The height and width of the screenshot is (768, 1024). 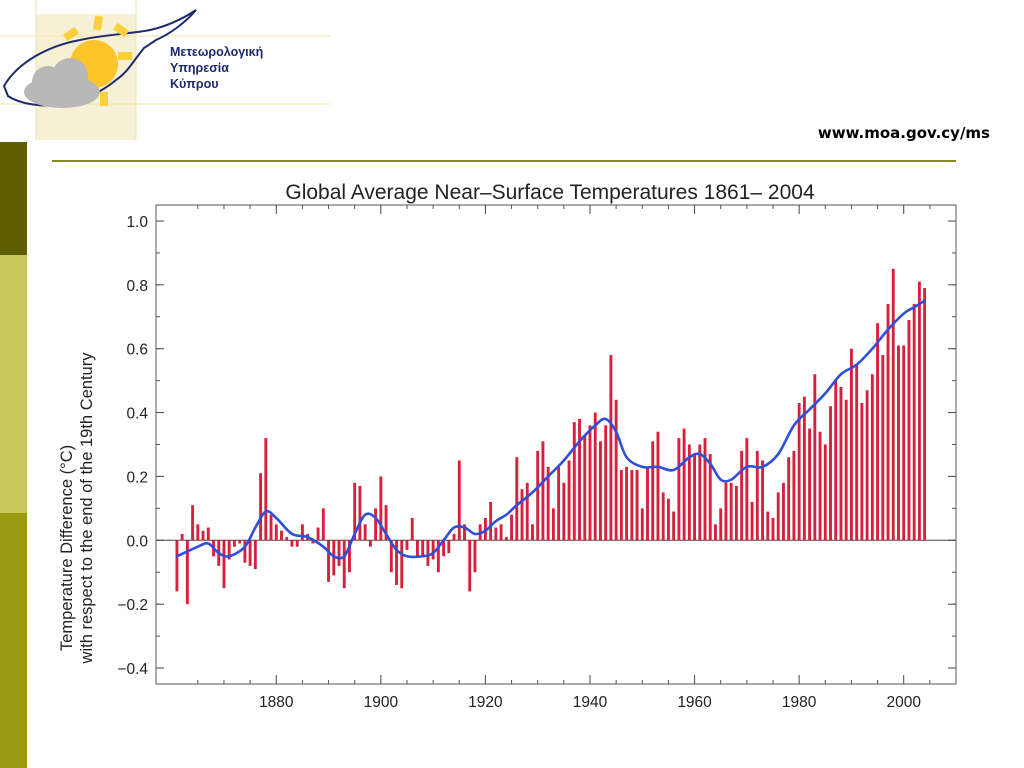 What do you see at coordinates (611, 448) in the screenshot?
I see `bar-1944` at bounding box center [611, 448].